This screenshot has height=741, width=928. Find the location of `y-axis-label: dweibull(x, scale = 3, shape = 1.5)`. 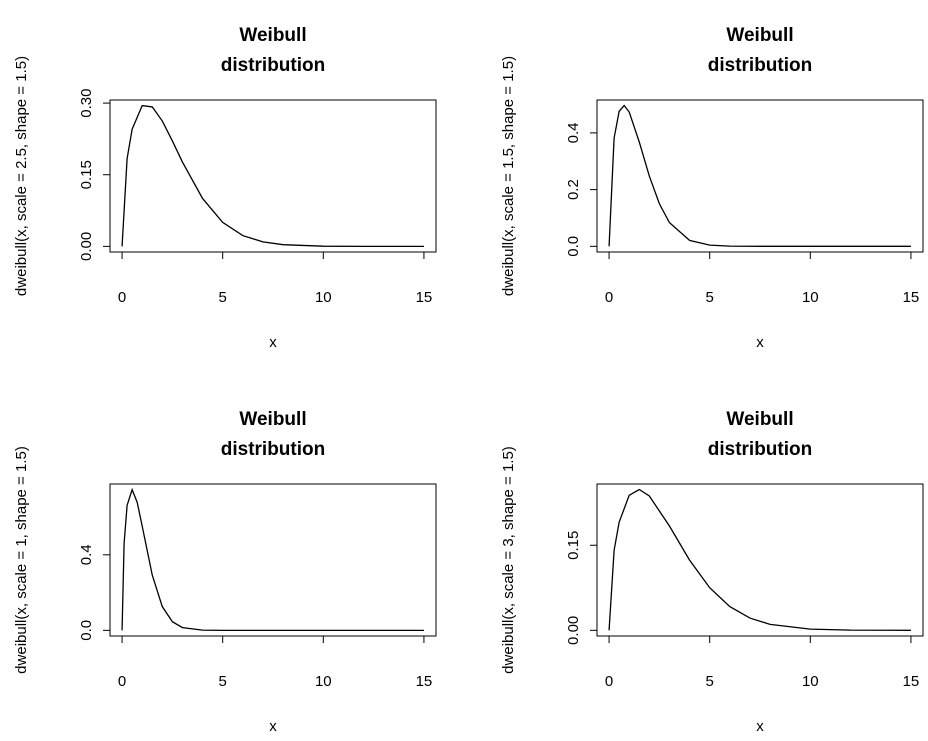

y-axis-label: dweibull(x, scale = 3, shape = 1.5) is located at coordinates (508, 560).